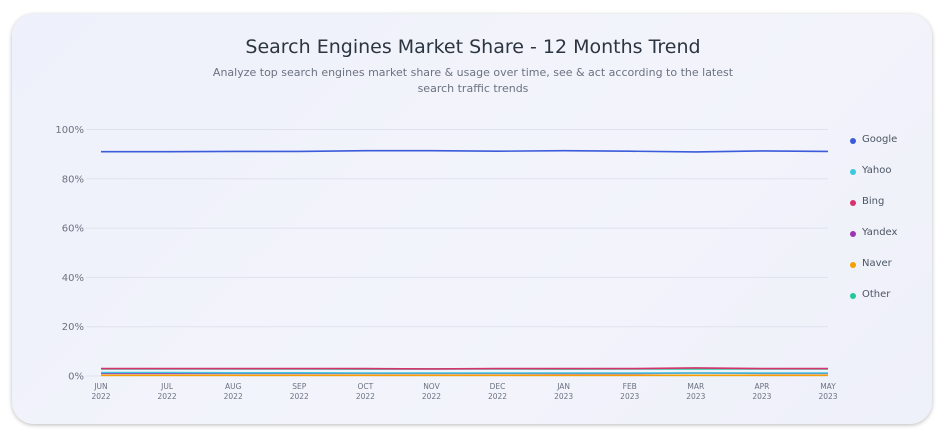 The image size is (946, 439). I want to click on y-tick-label: 40%, so click(73, 278).